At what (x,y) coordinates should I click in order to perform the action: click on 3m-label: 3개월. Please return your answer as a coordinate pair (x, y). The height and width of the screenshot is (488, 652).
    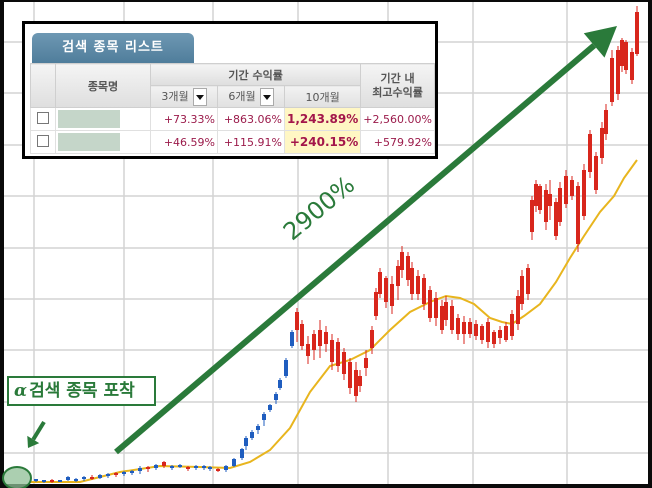
    Looking at the image, I should click on (175, 96).